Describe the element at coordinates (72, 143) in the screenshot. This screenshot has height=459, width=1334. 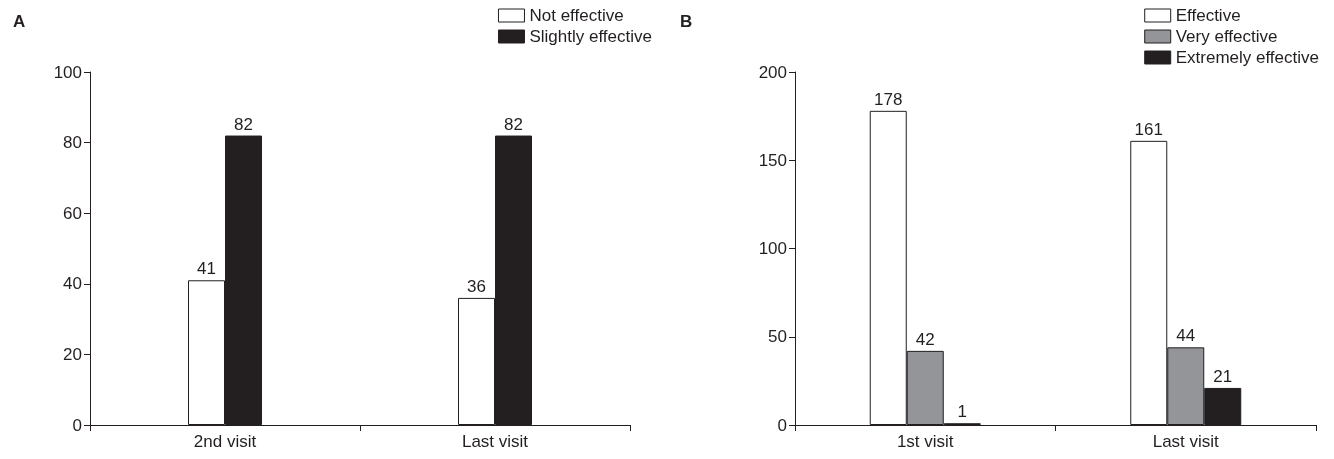
I see `y-tick-label: 80` at that location.